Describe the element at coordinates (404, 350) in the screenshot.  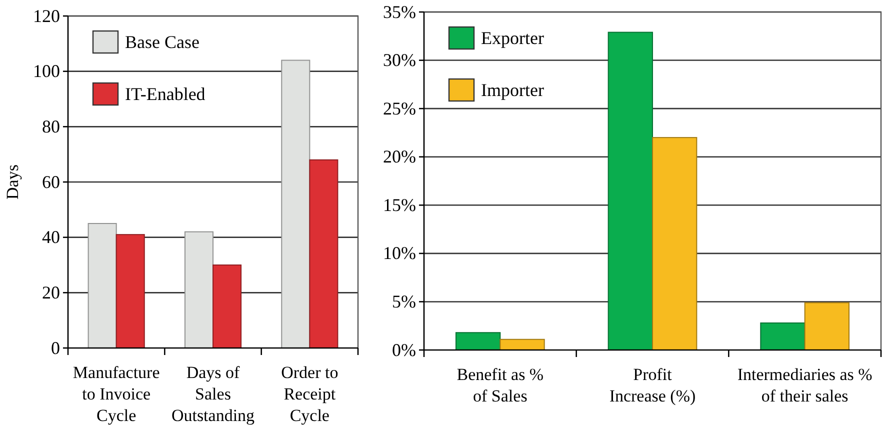
I see `y-tick-label: 0%` at that location.